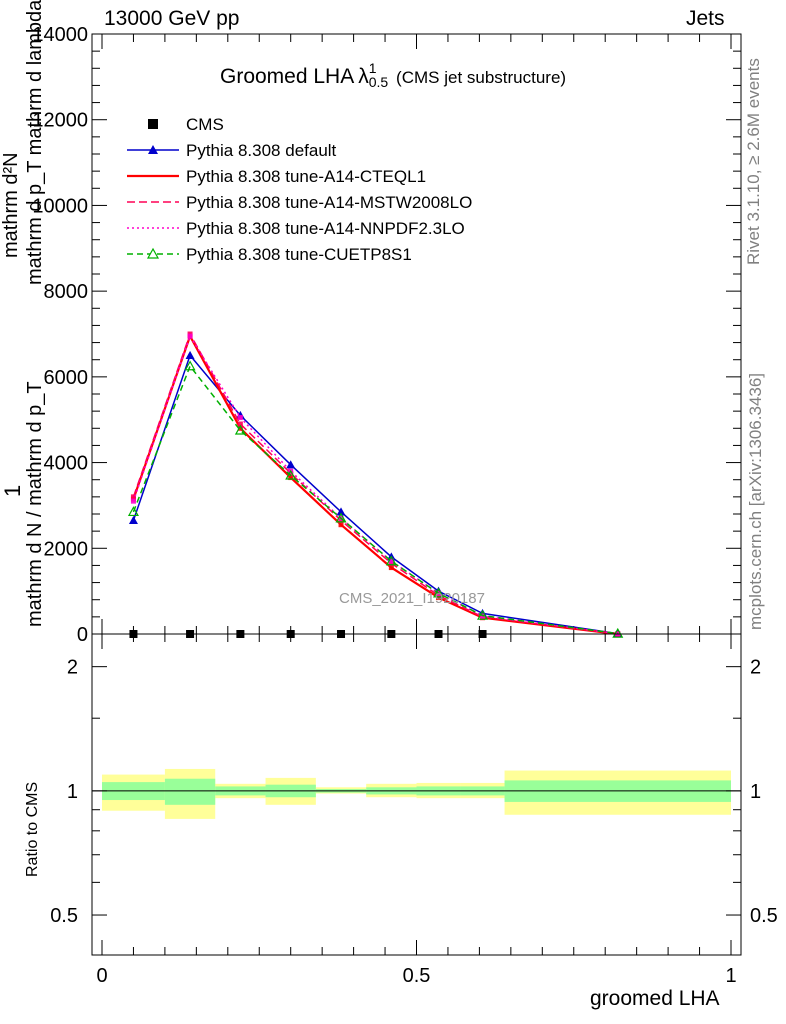 The image size is (786, 1024). I want to click on legend-label: Pythia 8.308 tune-A14-NNPDF2.3LO, so click(325, 228).